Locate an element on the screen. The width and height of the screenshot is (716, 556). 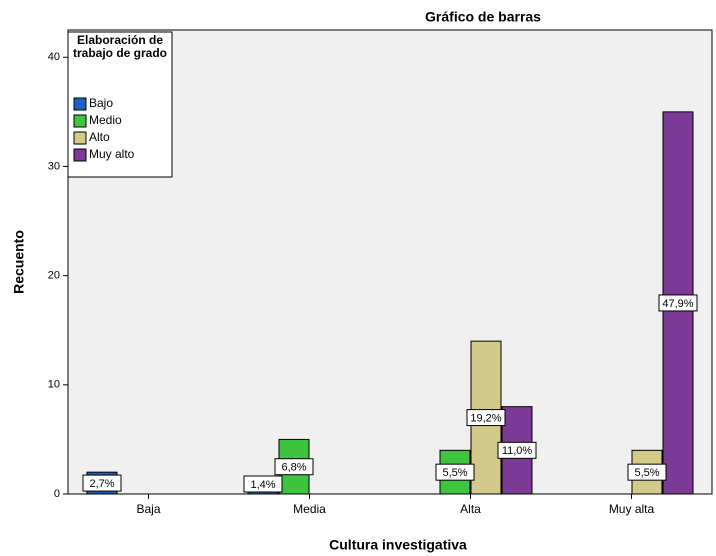
x-tick-label: Muy alta is located at coordinates (632, 509).